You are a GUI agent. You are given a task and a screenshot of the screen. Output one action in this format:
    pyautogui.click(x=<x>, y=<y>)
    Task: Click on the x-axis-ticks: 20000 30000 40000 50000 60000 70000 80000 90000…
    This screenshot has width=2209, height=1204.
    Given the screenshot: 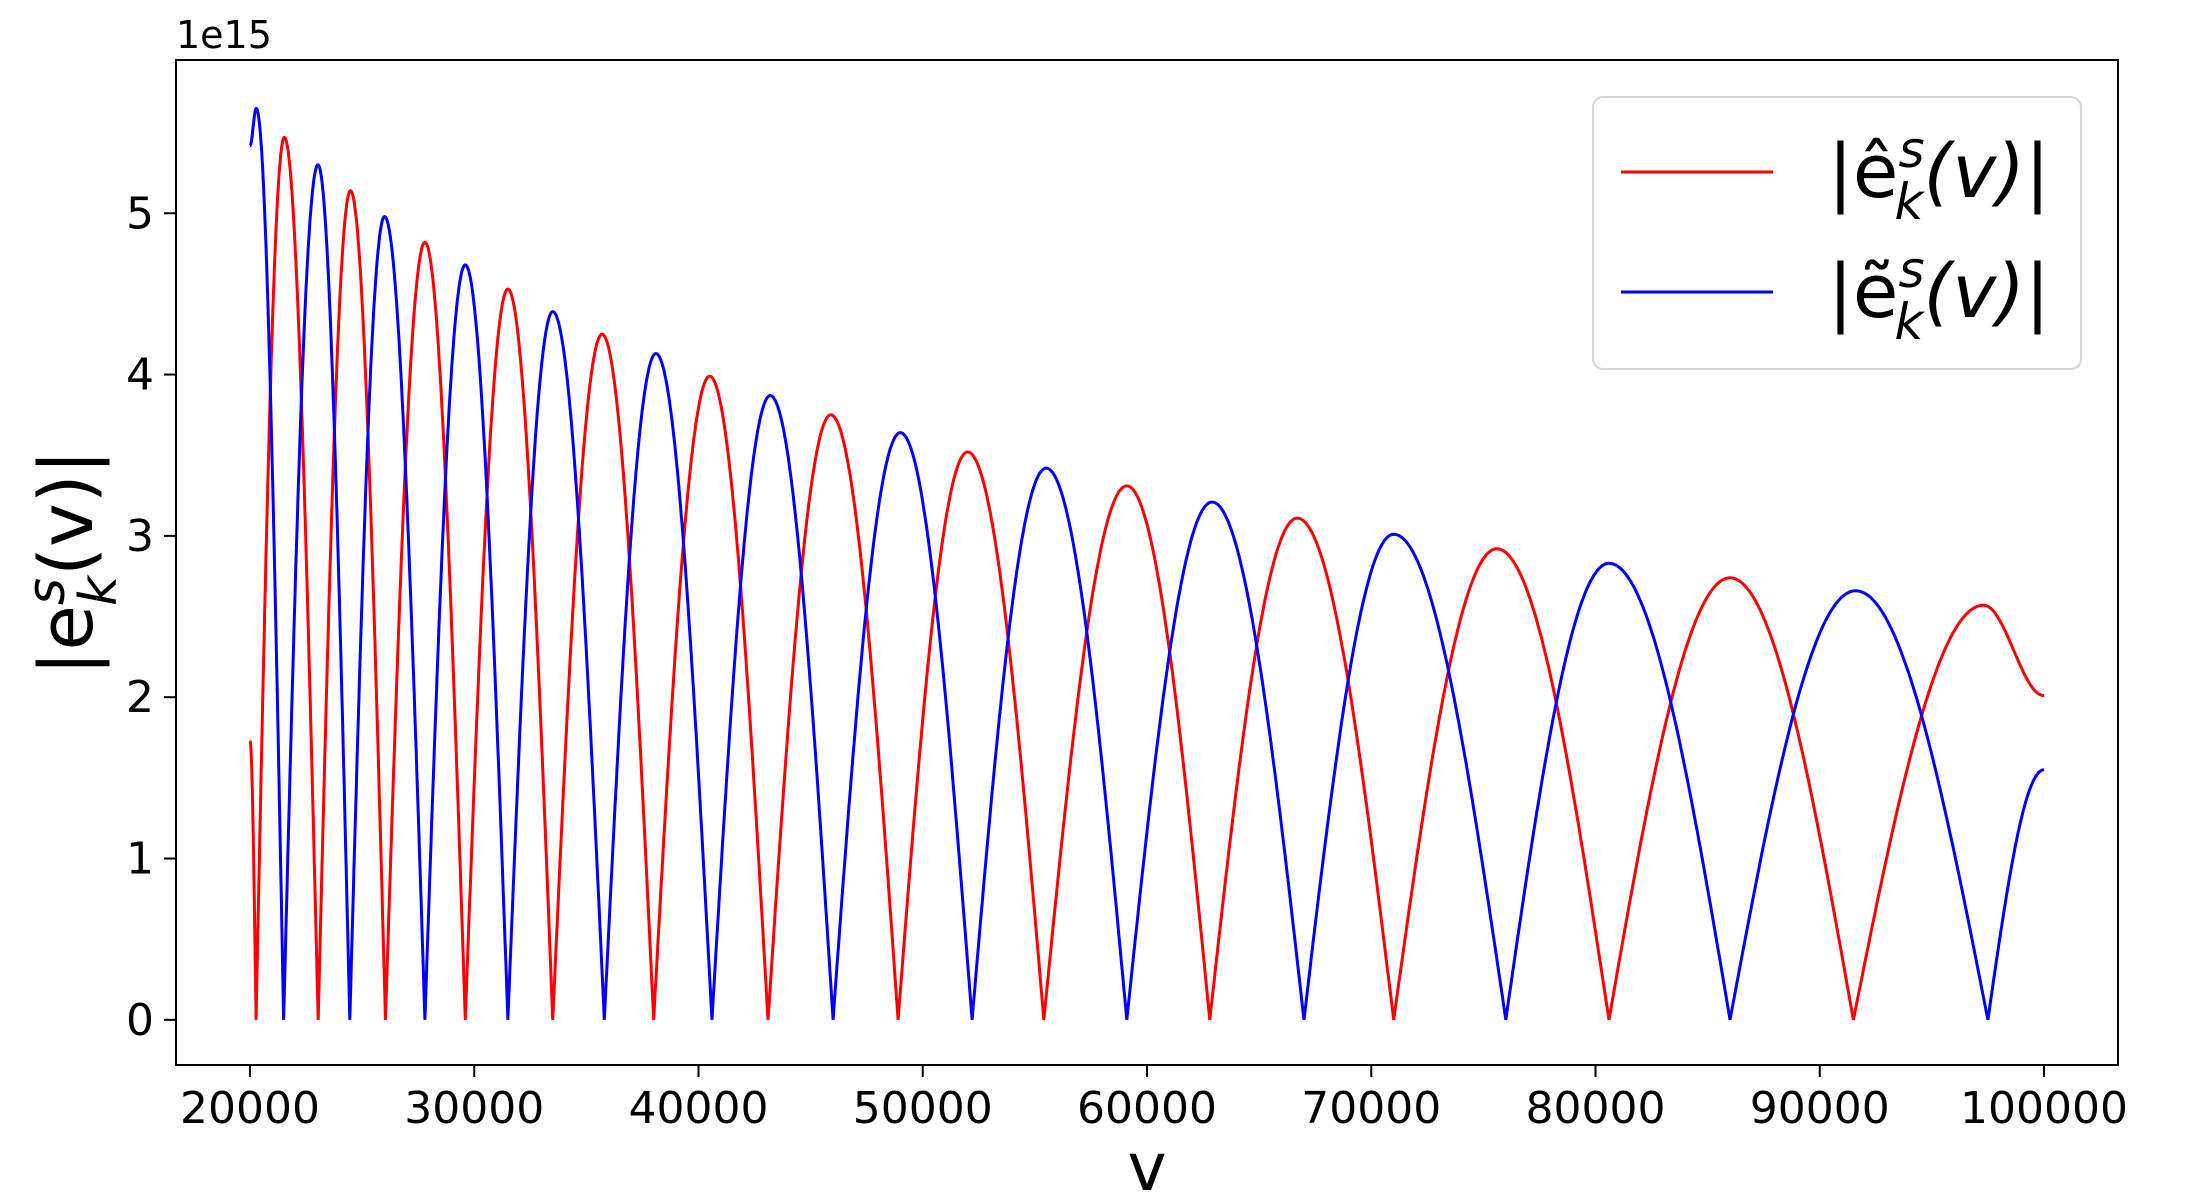 What is the action you would take?
    pyautogui.click(x=1154, y=1099)
    